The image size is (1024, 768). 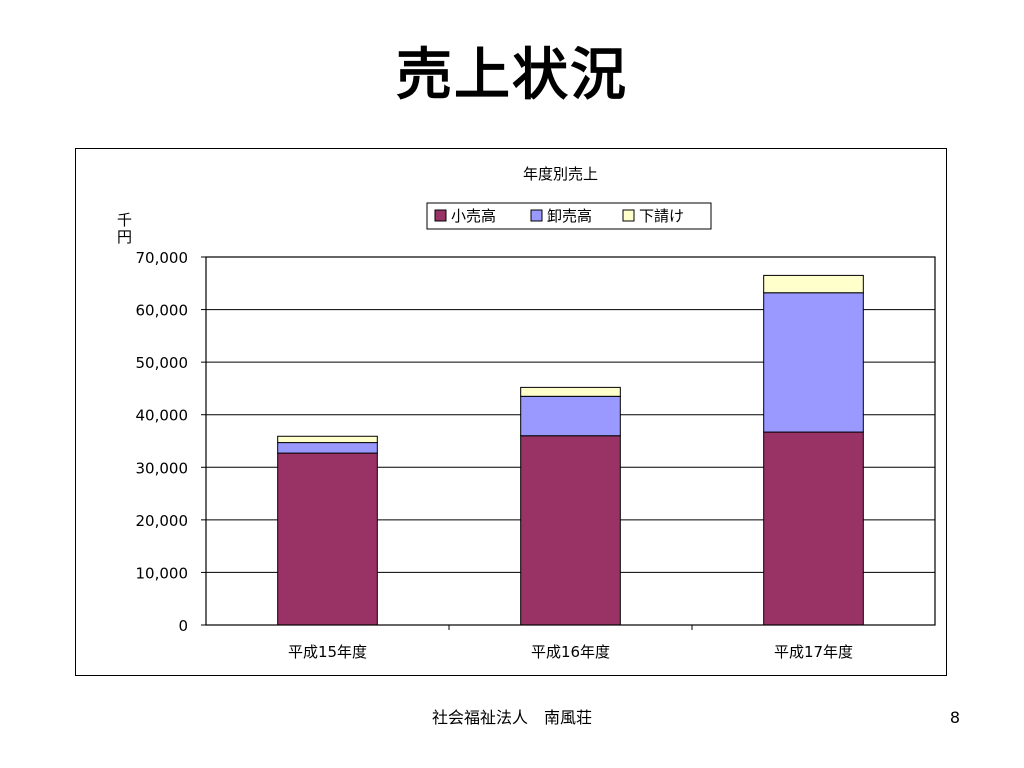 What do you see at coordinates (560, 174) in the screenshot?
I see `chart-title: 年度別売上` at bounding box center [560, 174].